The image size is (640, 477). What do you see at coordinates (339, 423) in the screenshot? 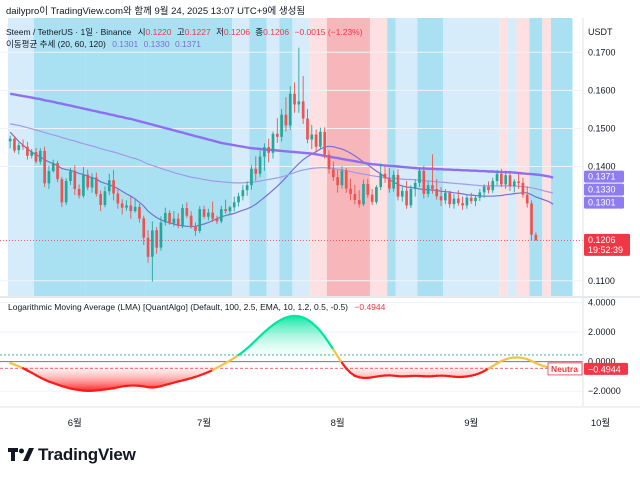
I see `time-axis: 6월 7월 8월 9월 10월` at bounding box center [339, 423].